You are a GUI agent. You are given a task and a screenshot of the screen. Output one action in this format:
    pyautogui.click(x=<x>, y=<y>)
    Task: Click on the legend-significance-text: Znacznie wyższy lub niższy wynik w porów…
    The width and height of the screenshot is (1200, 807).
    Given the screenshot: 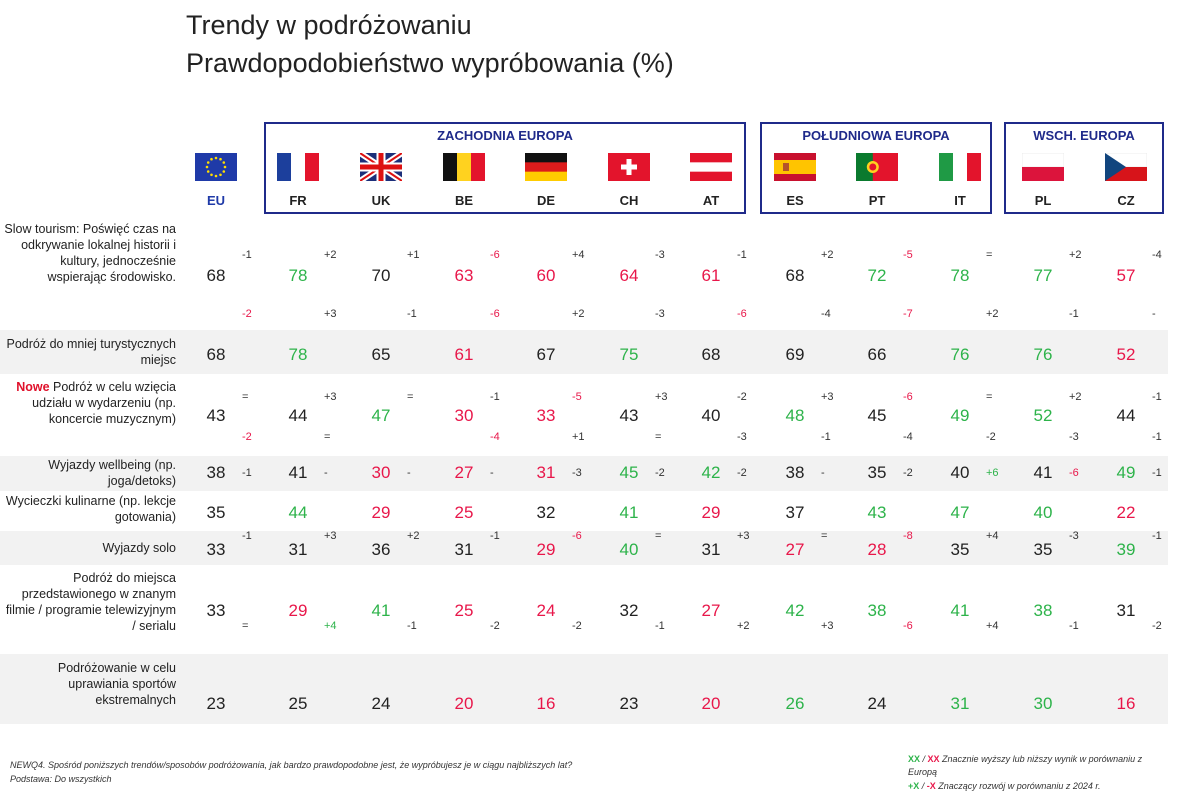 What is the action you would take?
    pyautogui.click(x=1025, y=765)
    